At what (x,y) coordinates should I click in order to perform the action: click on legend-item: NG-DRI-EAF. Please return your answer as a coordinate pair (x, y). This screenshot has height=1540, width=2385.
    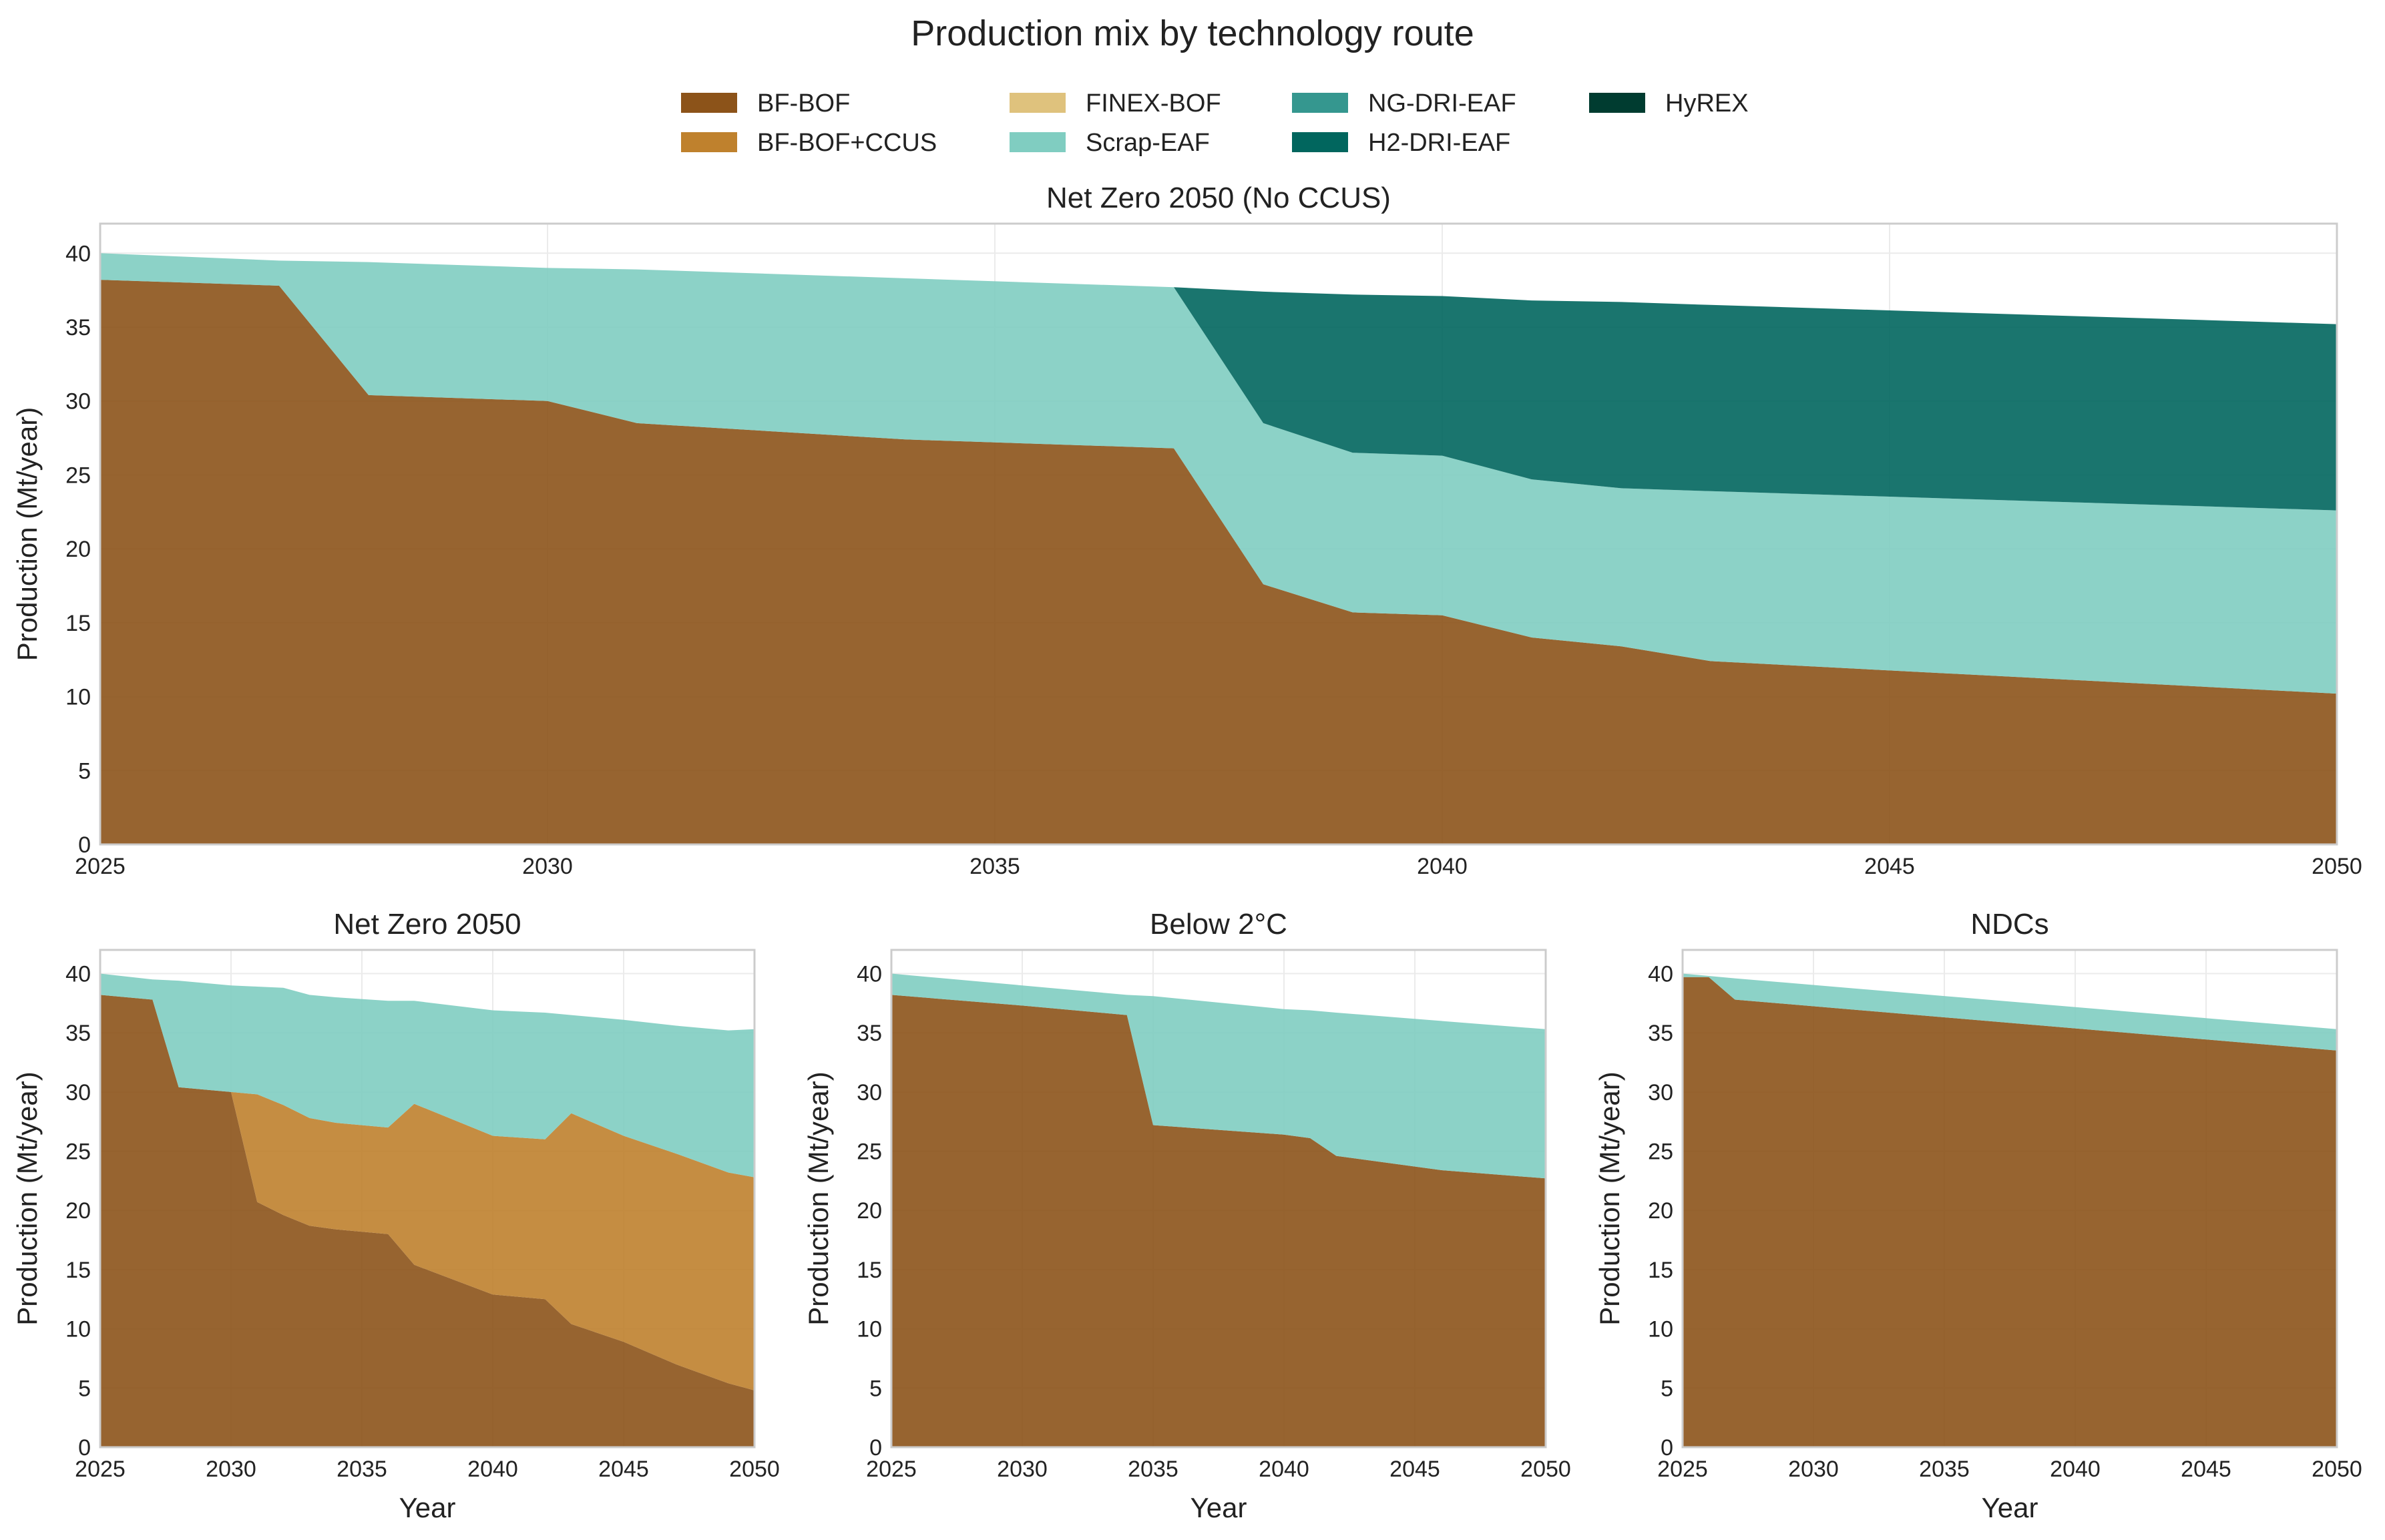
    Looking at the image, I should click on (1404, 103).